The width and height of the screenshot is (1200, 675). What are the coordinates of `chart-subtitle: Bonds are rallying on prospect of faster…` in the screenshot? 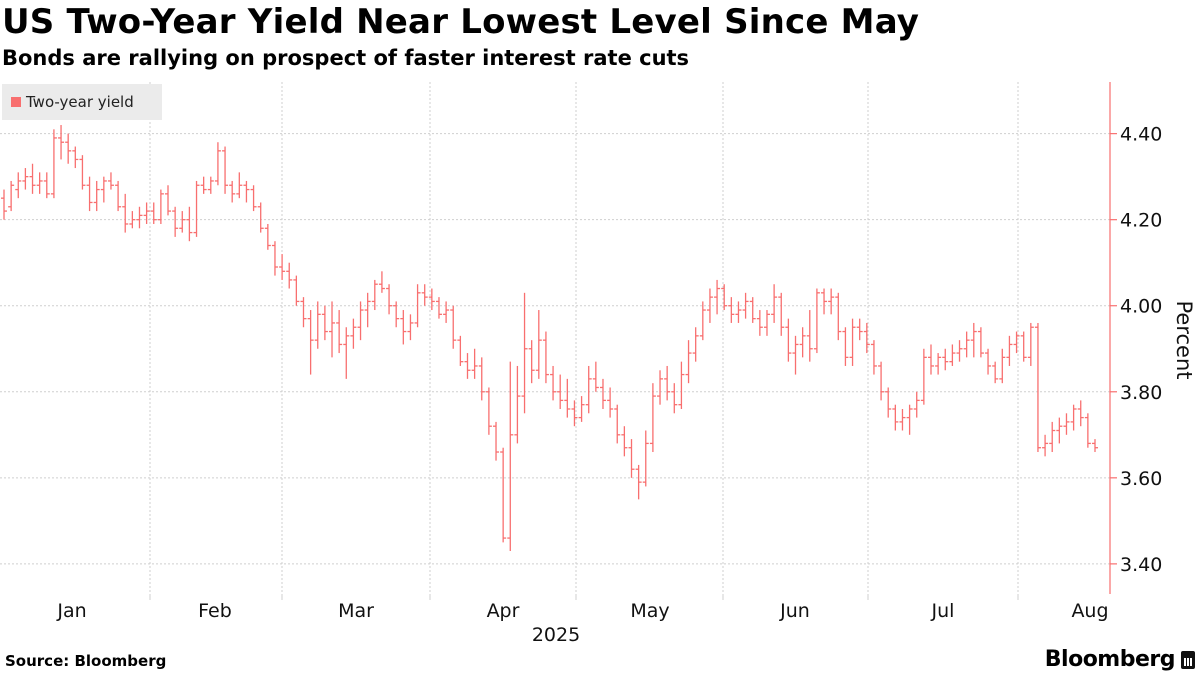 It's located at (346, 58).